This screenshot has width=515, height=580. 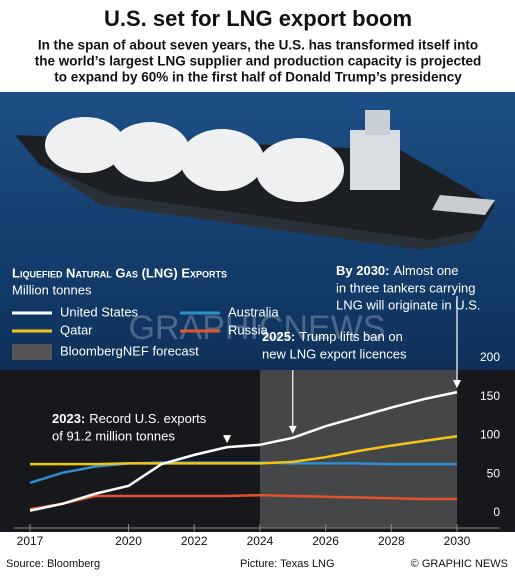 I want to click on y-tick-label: 0, so click(x=496, y=512).